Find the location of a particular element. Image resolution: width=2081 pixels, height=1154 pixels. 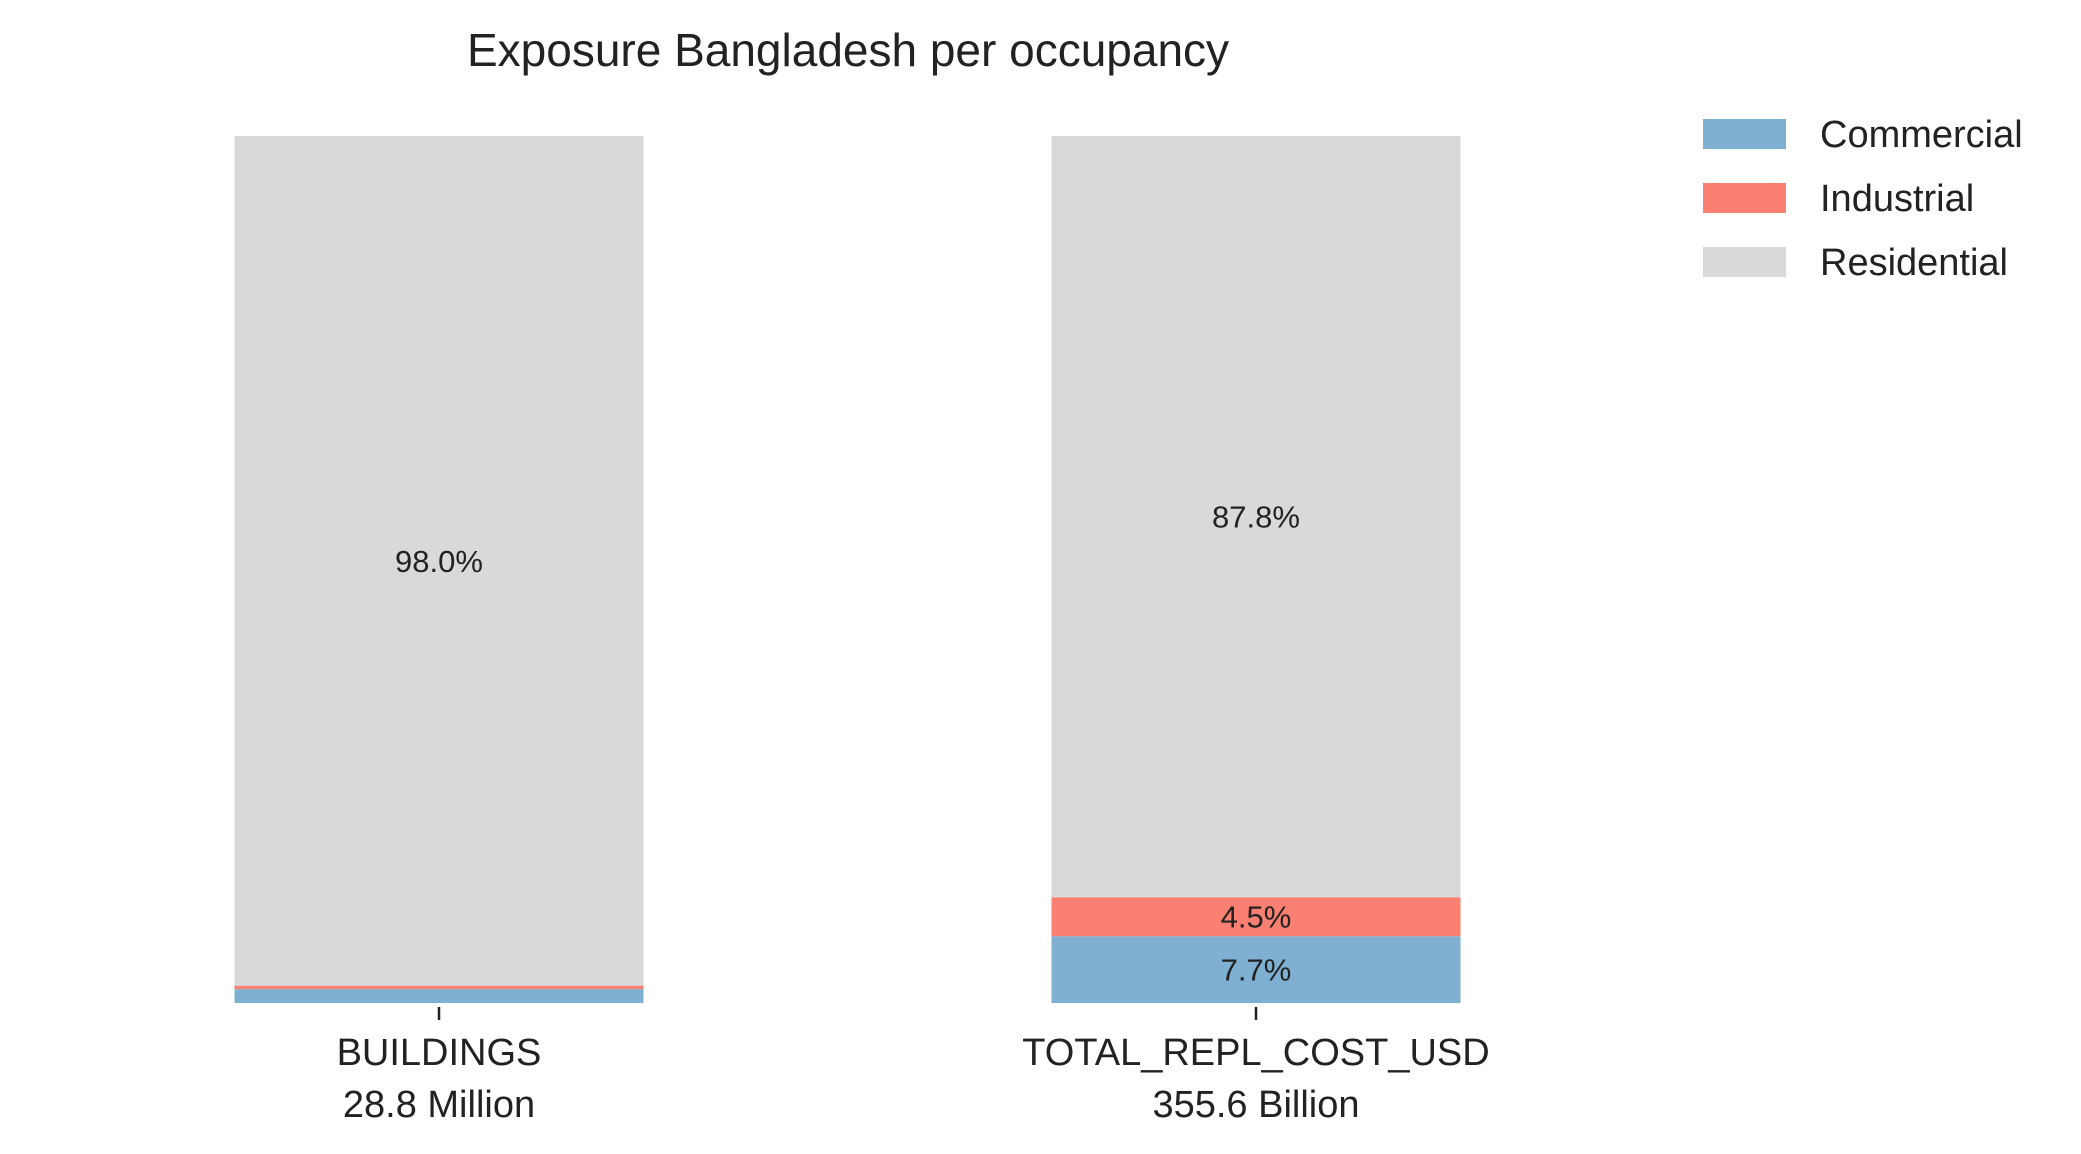

legend-label-industrial: Industrial is located at coordinates (1897, 199).